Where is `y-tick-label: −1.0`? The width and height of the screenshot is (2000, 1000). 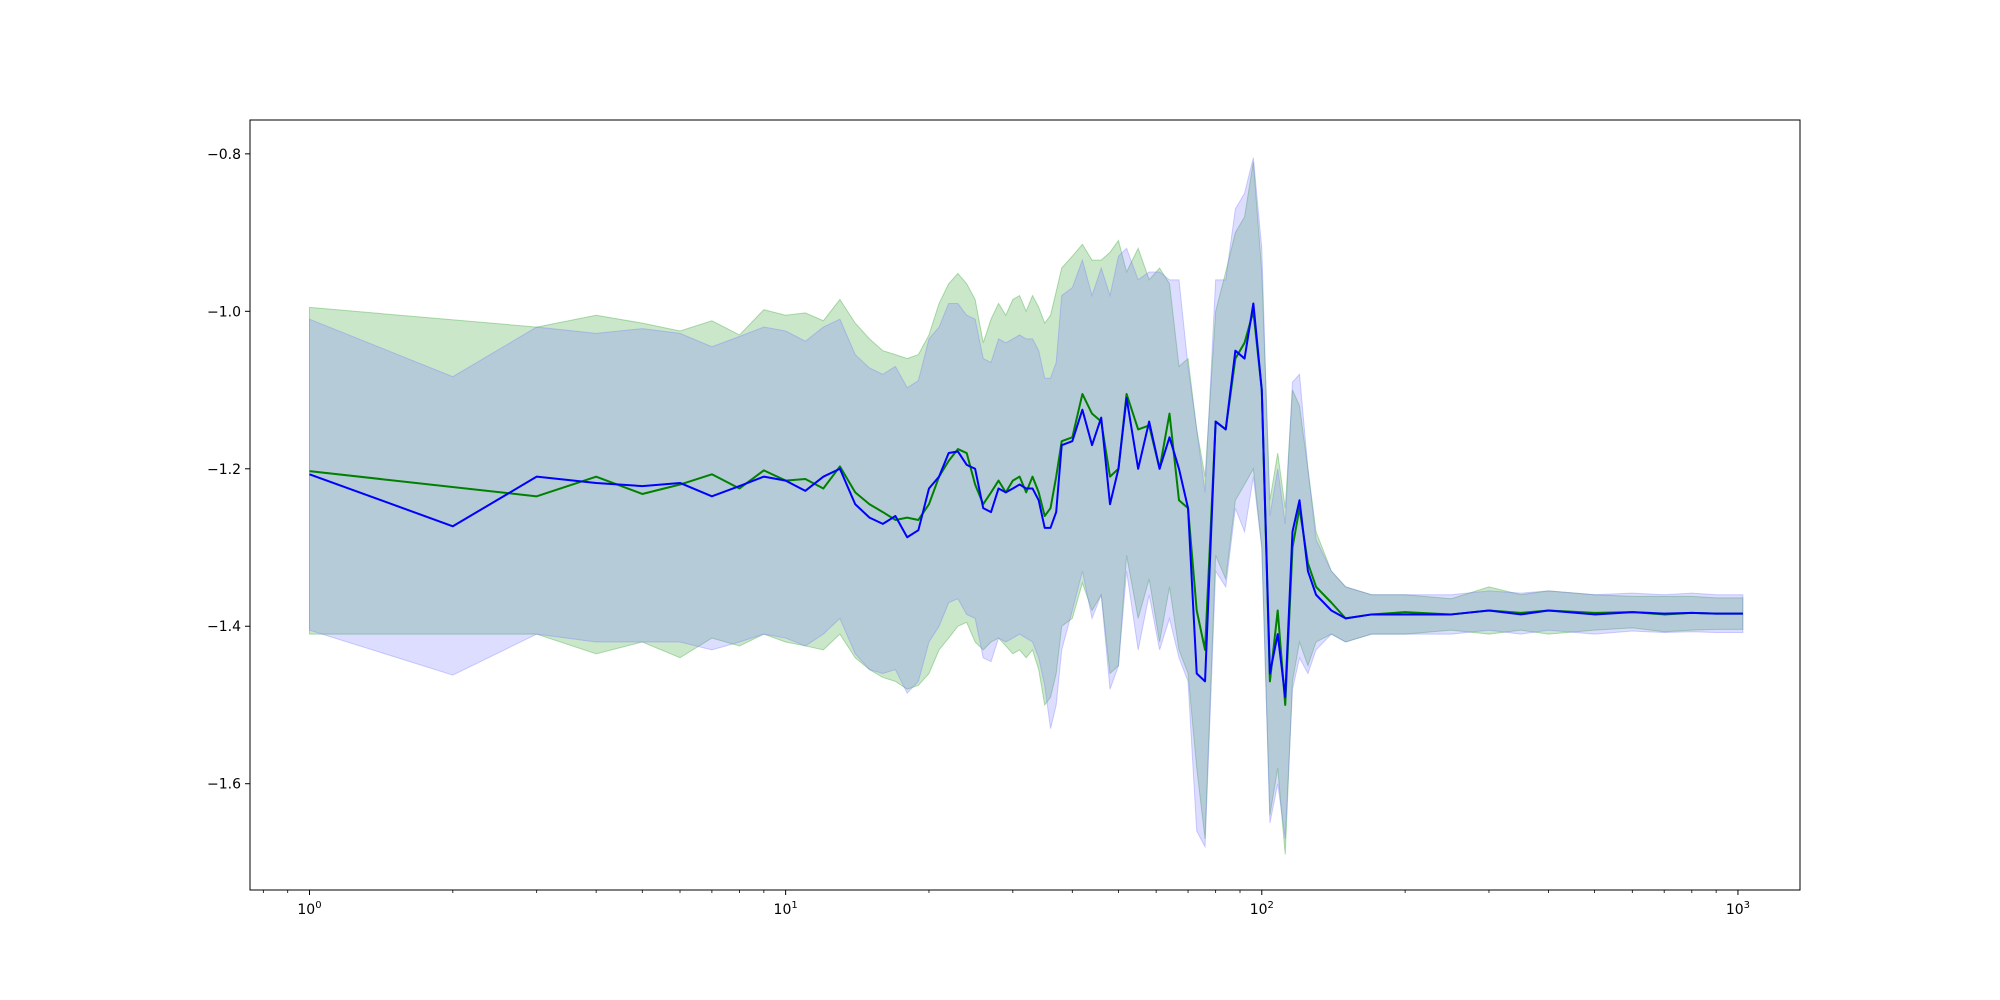
y-tick-label: −1.0 is located at coordinates (224, 312).